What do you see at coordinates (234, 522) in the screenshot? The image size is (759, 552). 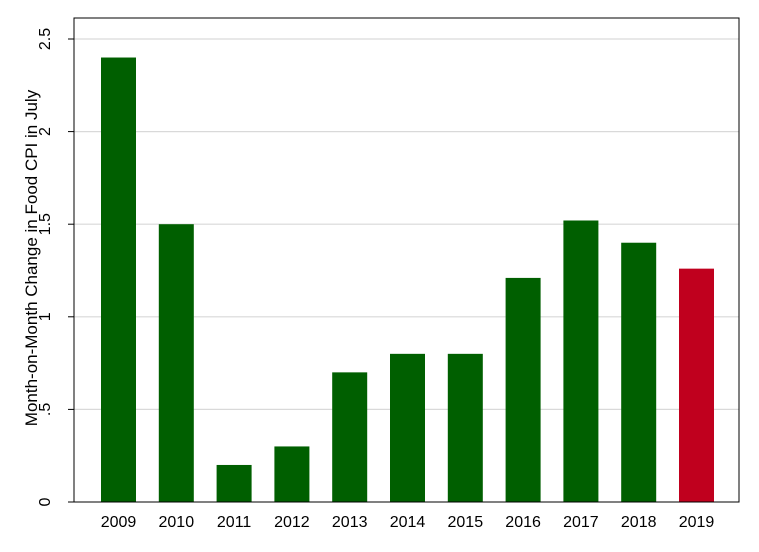 I see `x-tick-label-2011: 2011` at bounding box center [234, 522].